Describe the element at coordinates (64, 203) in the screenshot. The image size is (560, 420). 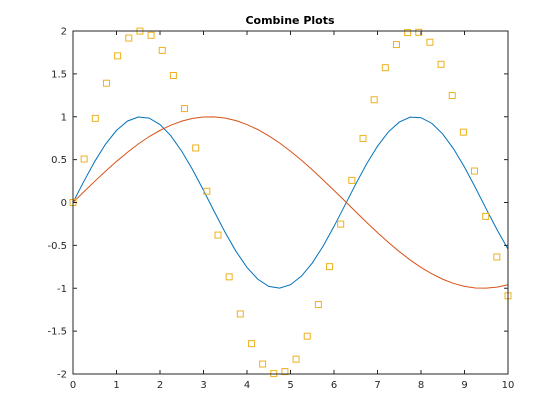
I see `y-tick-label-5: 0` at that location.